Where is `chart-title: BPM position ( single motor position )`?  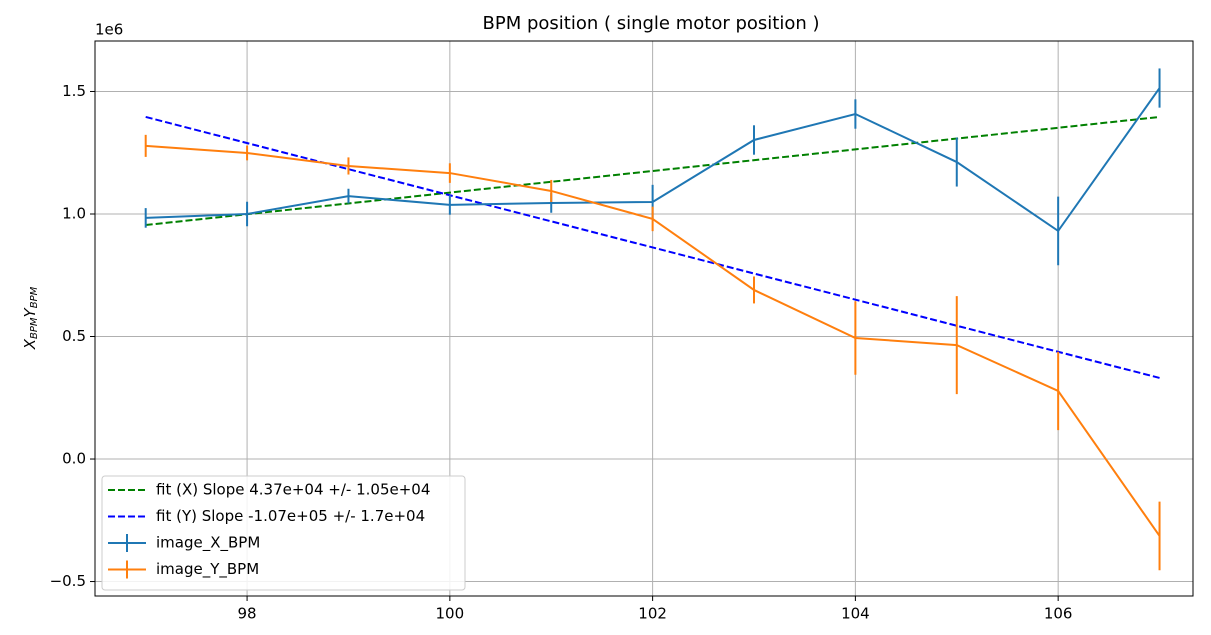 chart-title: BPM position ( single motor position ) is located at coordinates (650, 23).